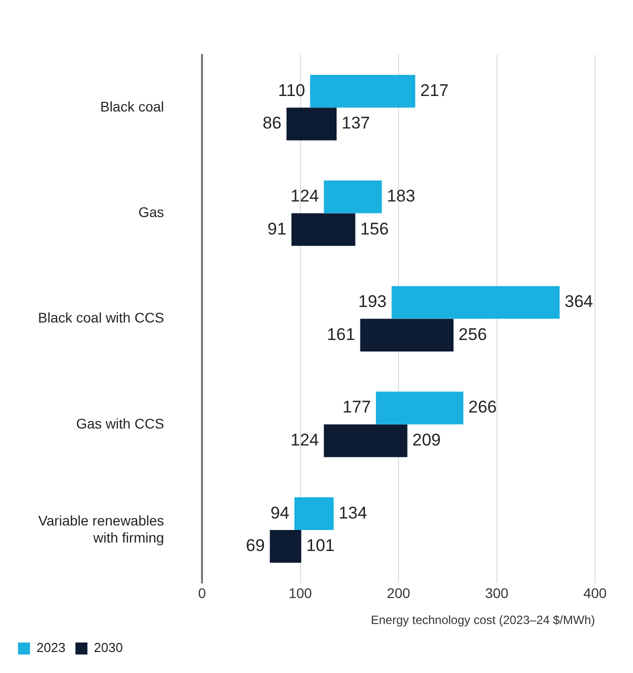  What do you see at coordinates (292, 90) in the screenshot?
I see `annotation: 110` at bounding box center [292, 90].